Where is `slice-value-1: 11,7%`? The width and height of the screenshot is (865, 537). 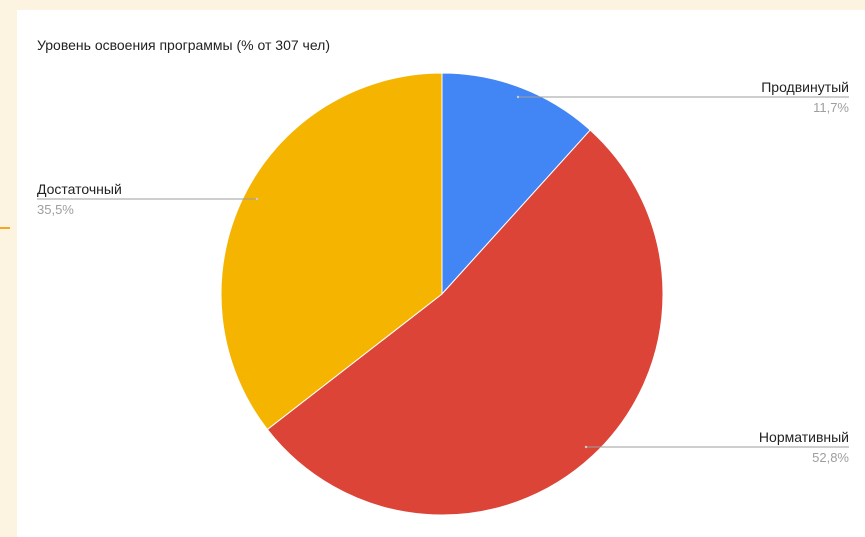
slice-value-1: 11,7% is located at coordinates (831, 107).